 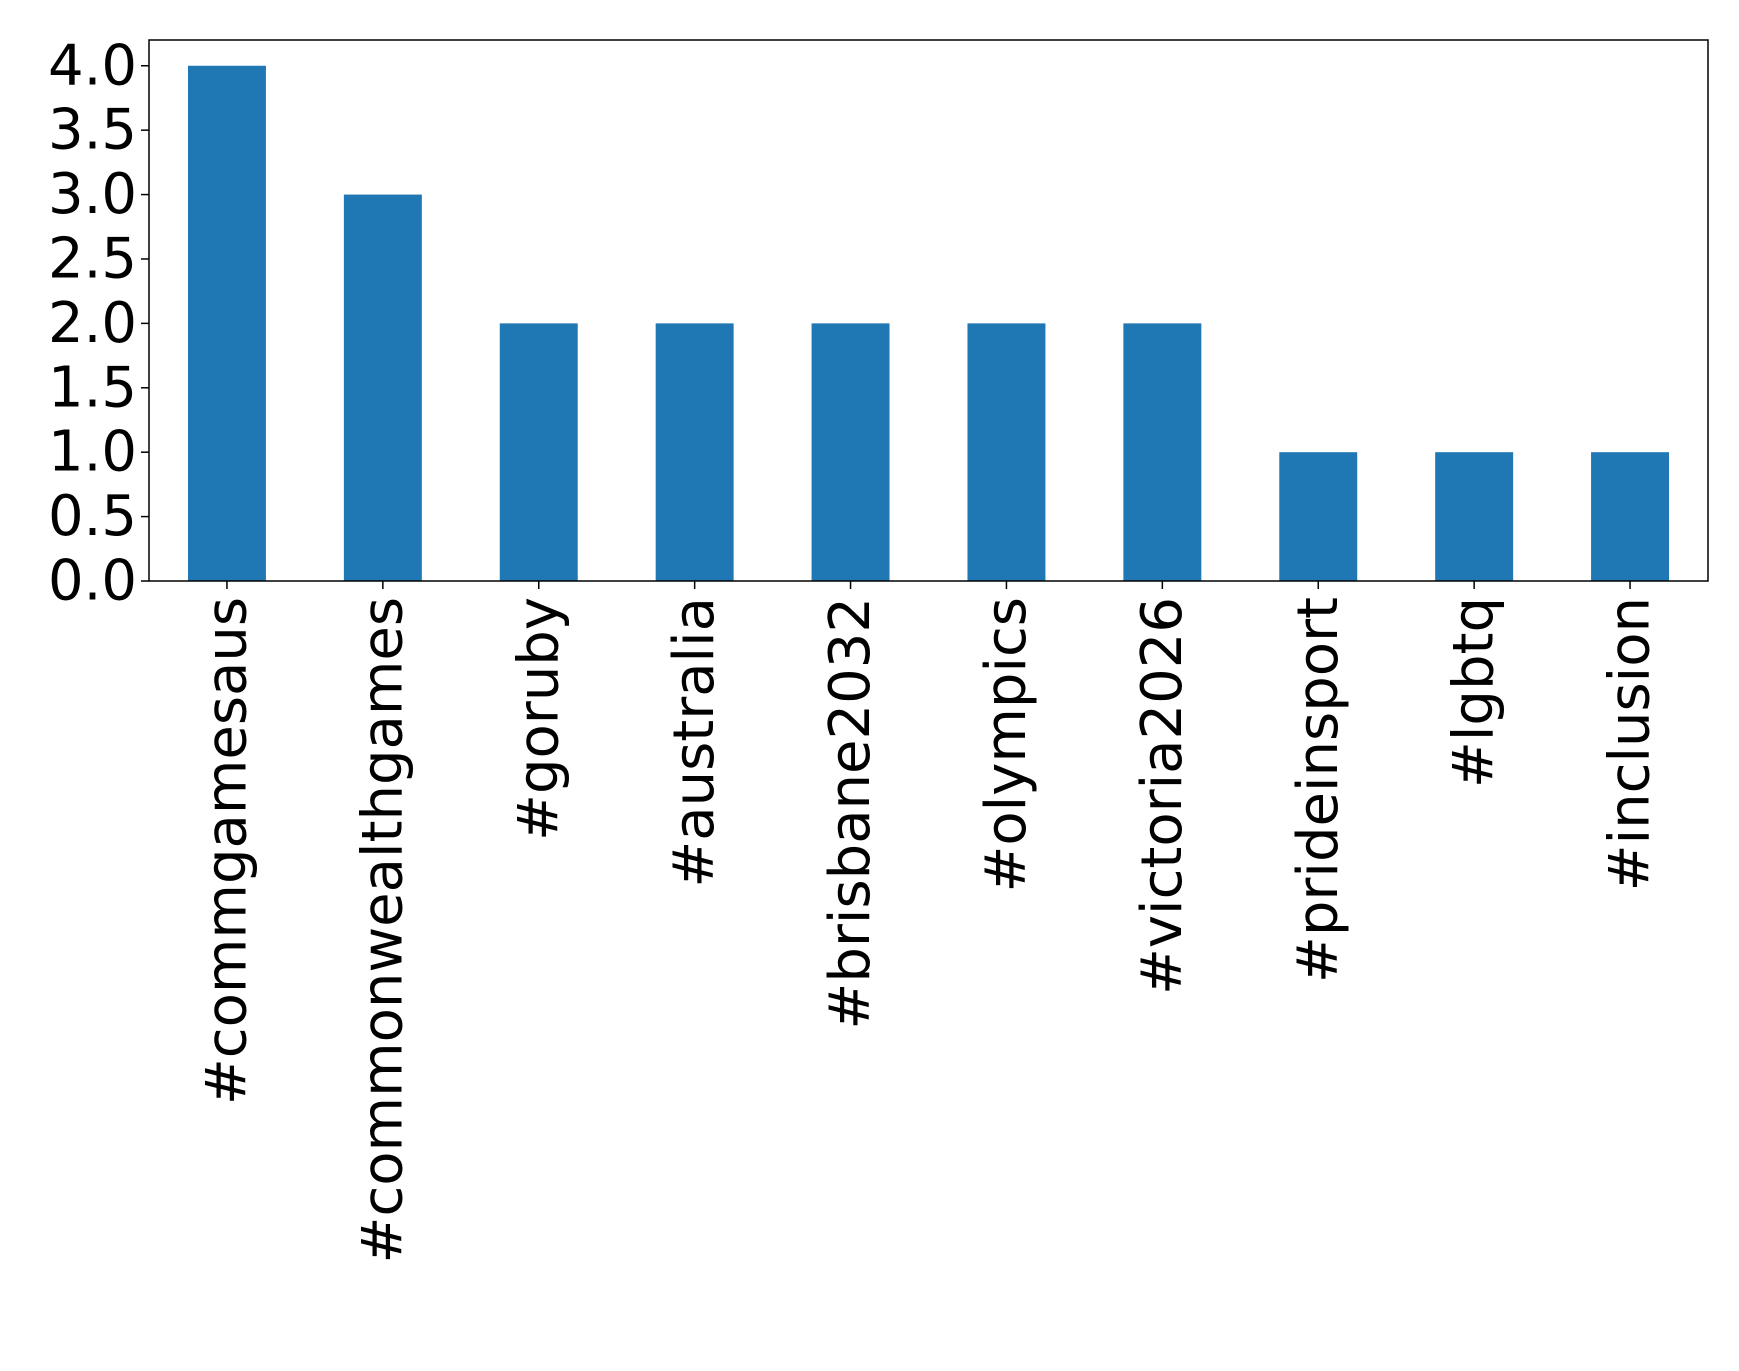 What do you see at coordinates (1630, 744) in the screenshot?
I see `x-tick-label: #inclusion` at bounding box center [1630, 744].